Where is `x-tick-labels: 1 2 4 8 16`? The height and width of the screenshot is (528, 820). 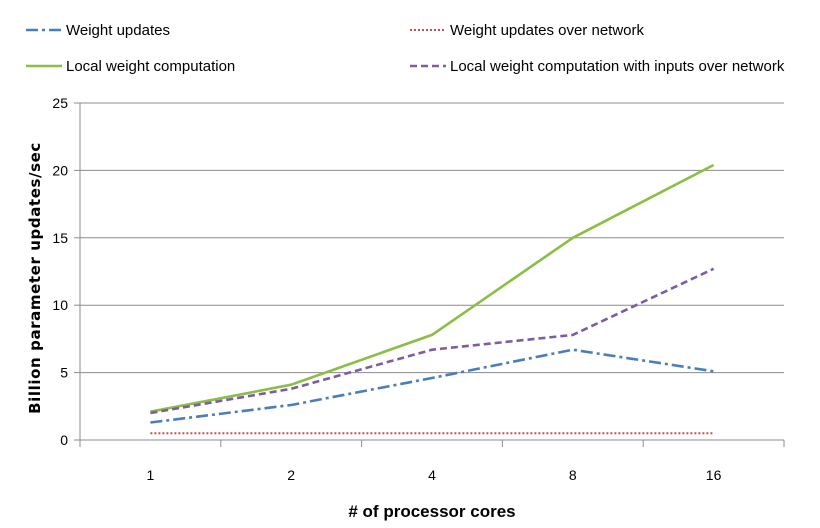
x-tick-labels: 1 2 4 8 16 is located at coordinates (434, 475).